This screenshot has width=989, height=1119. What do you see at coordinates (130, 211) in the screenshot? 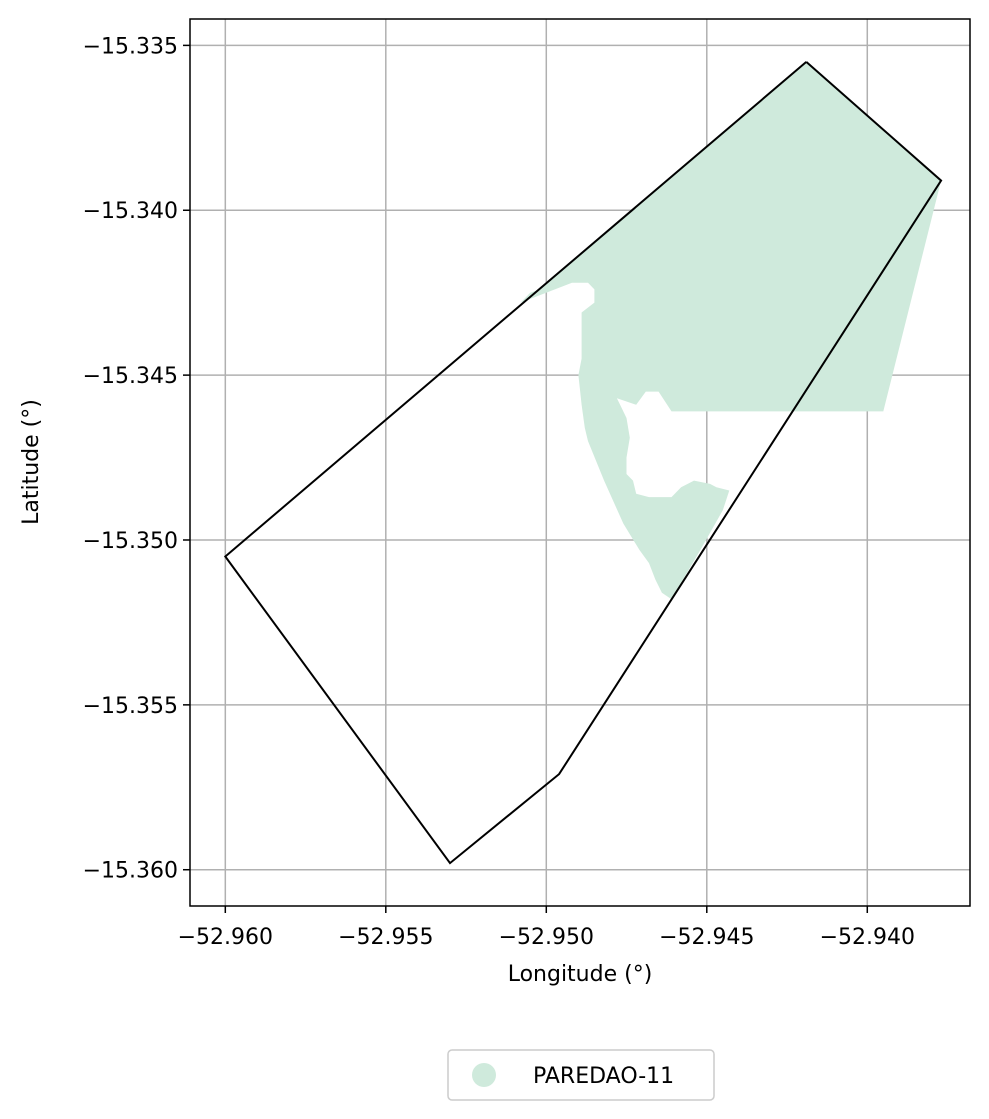
I see `y-tick-label: −15.340` at bounding box center [130, 211].